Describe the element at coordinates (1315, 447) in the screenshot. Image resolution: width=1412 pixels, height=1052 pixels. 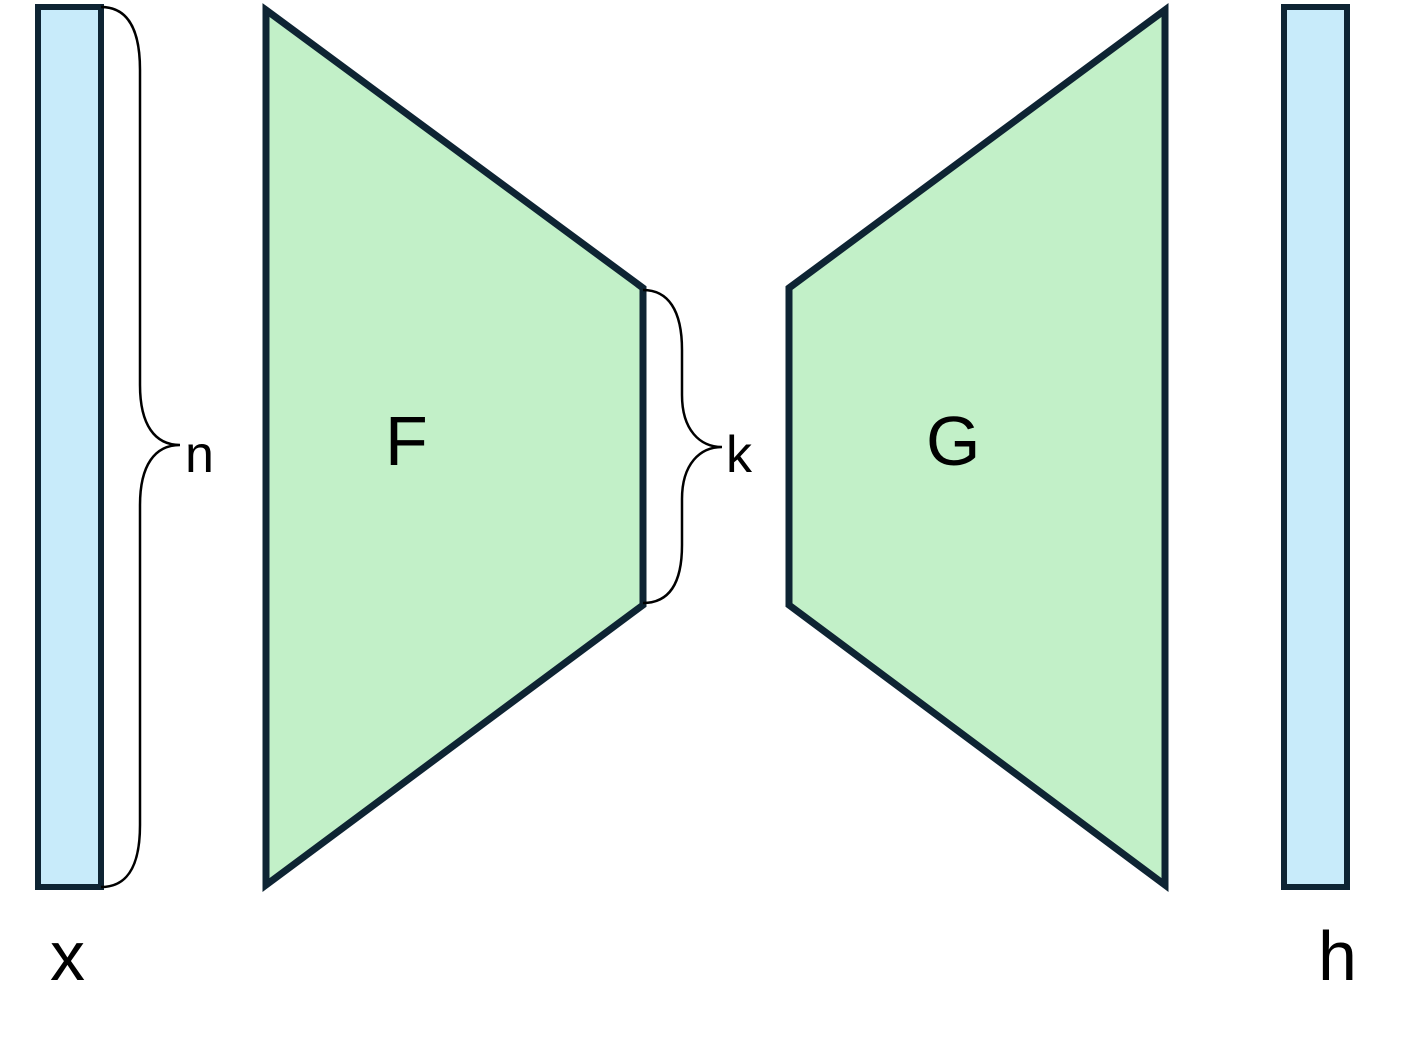
I see `output-vector-h` at that location.